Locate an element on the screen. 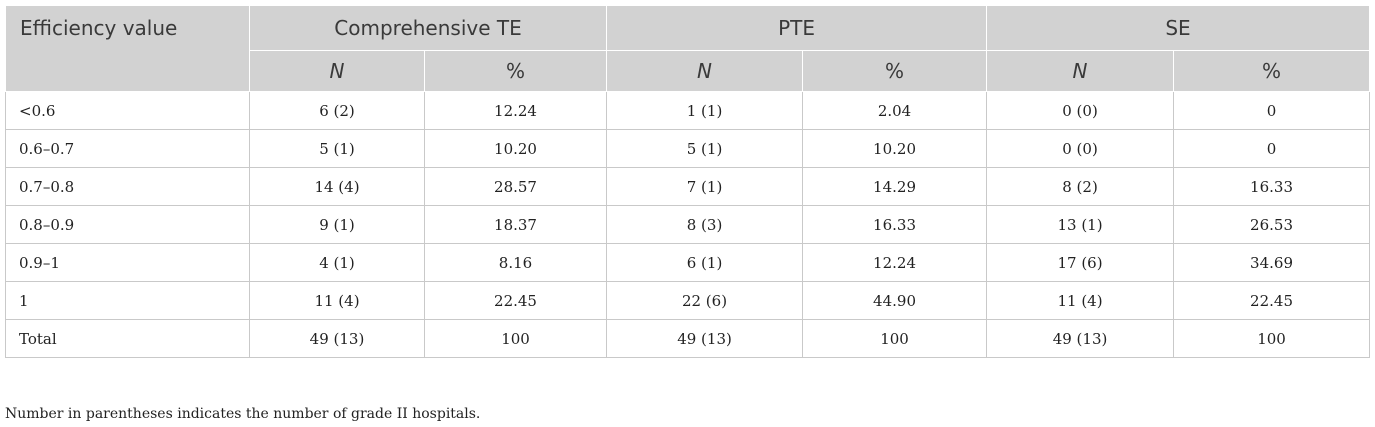 This screenshot has width=1375, height=427. table-row: 1 11 (4) 22.45 22 (6) 44.90 11 (4) 22.45 is located at coordinates (688, 300).